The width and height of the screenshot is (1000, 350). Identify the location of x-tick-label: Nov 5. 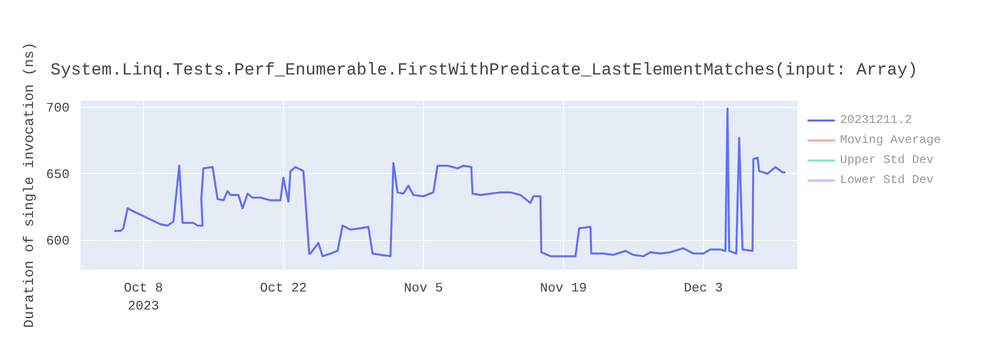
(423, 288).